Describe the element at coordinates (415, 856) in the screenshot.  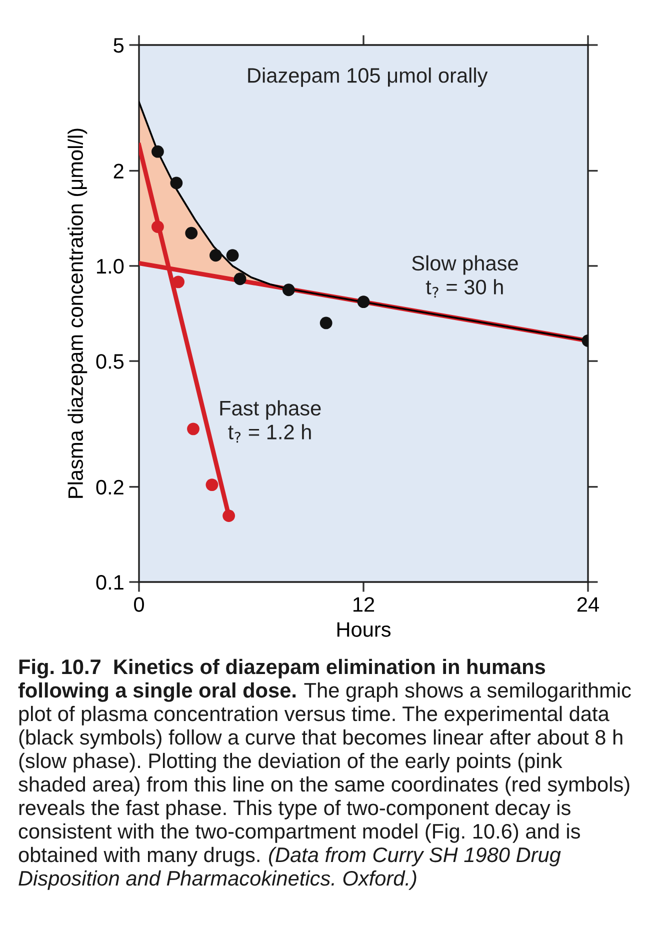
I see `text: (Data from Curry SH 1980 Drug` at that location.